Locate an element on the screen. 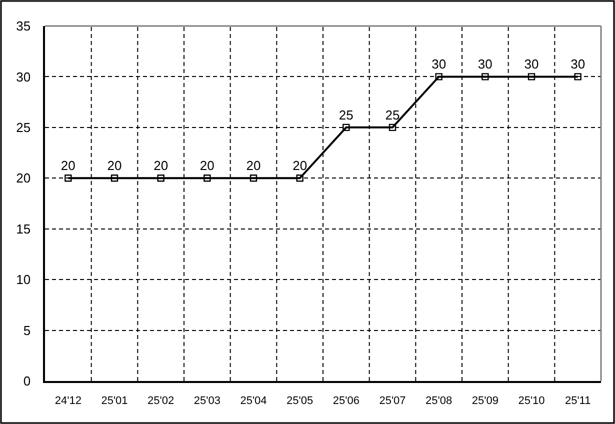 The height and width of the screenshot is (424, 615). x-tick-label: 25'10 is located at coordinates (531, 400).